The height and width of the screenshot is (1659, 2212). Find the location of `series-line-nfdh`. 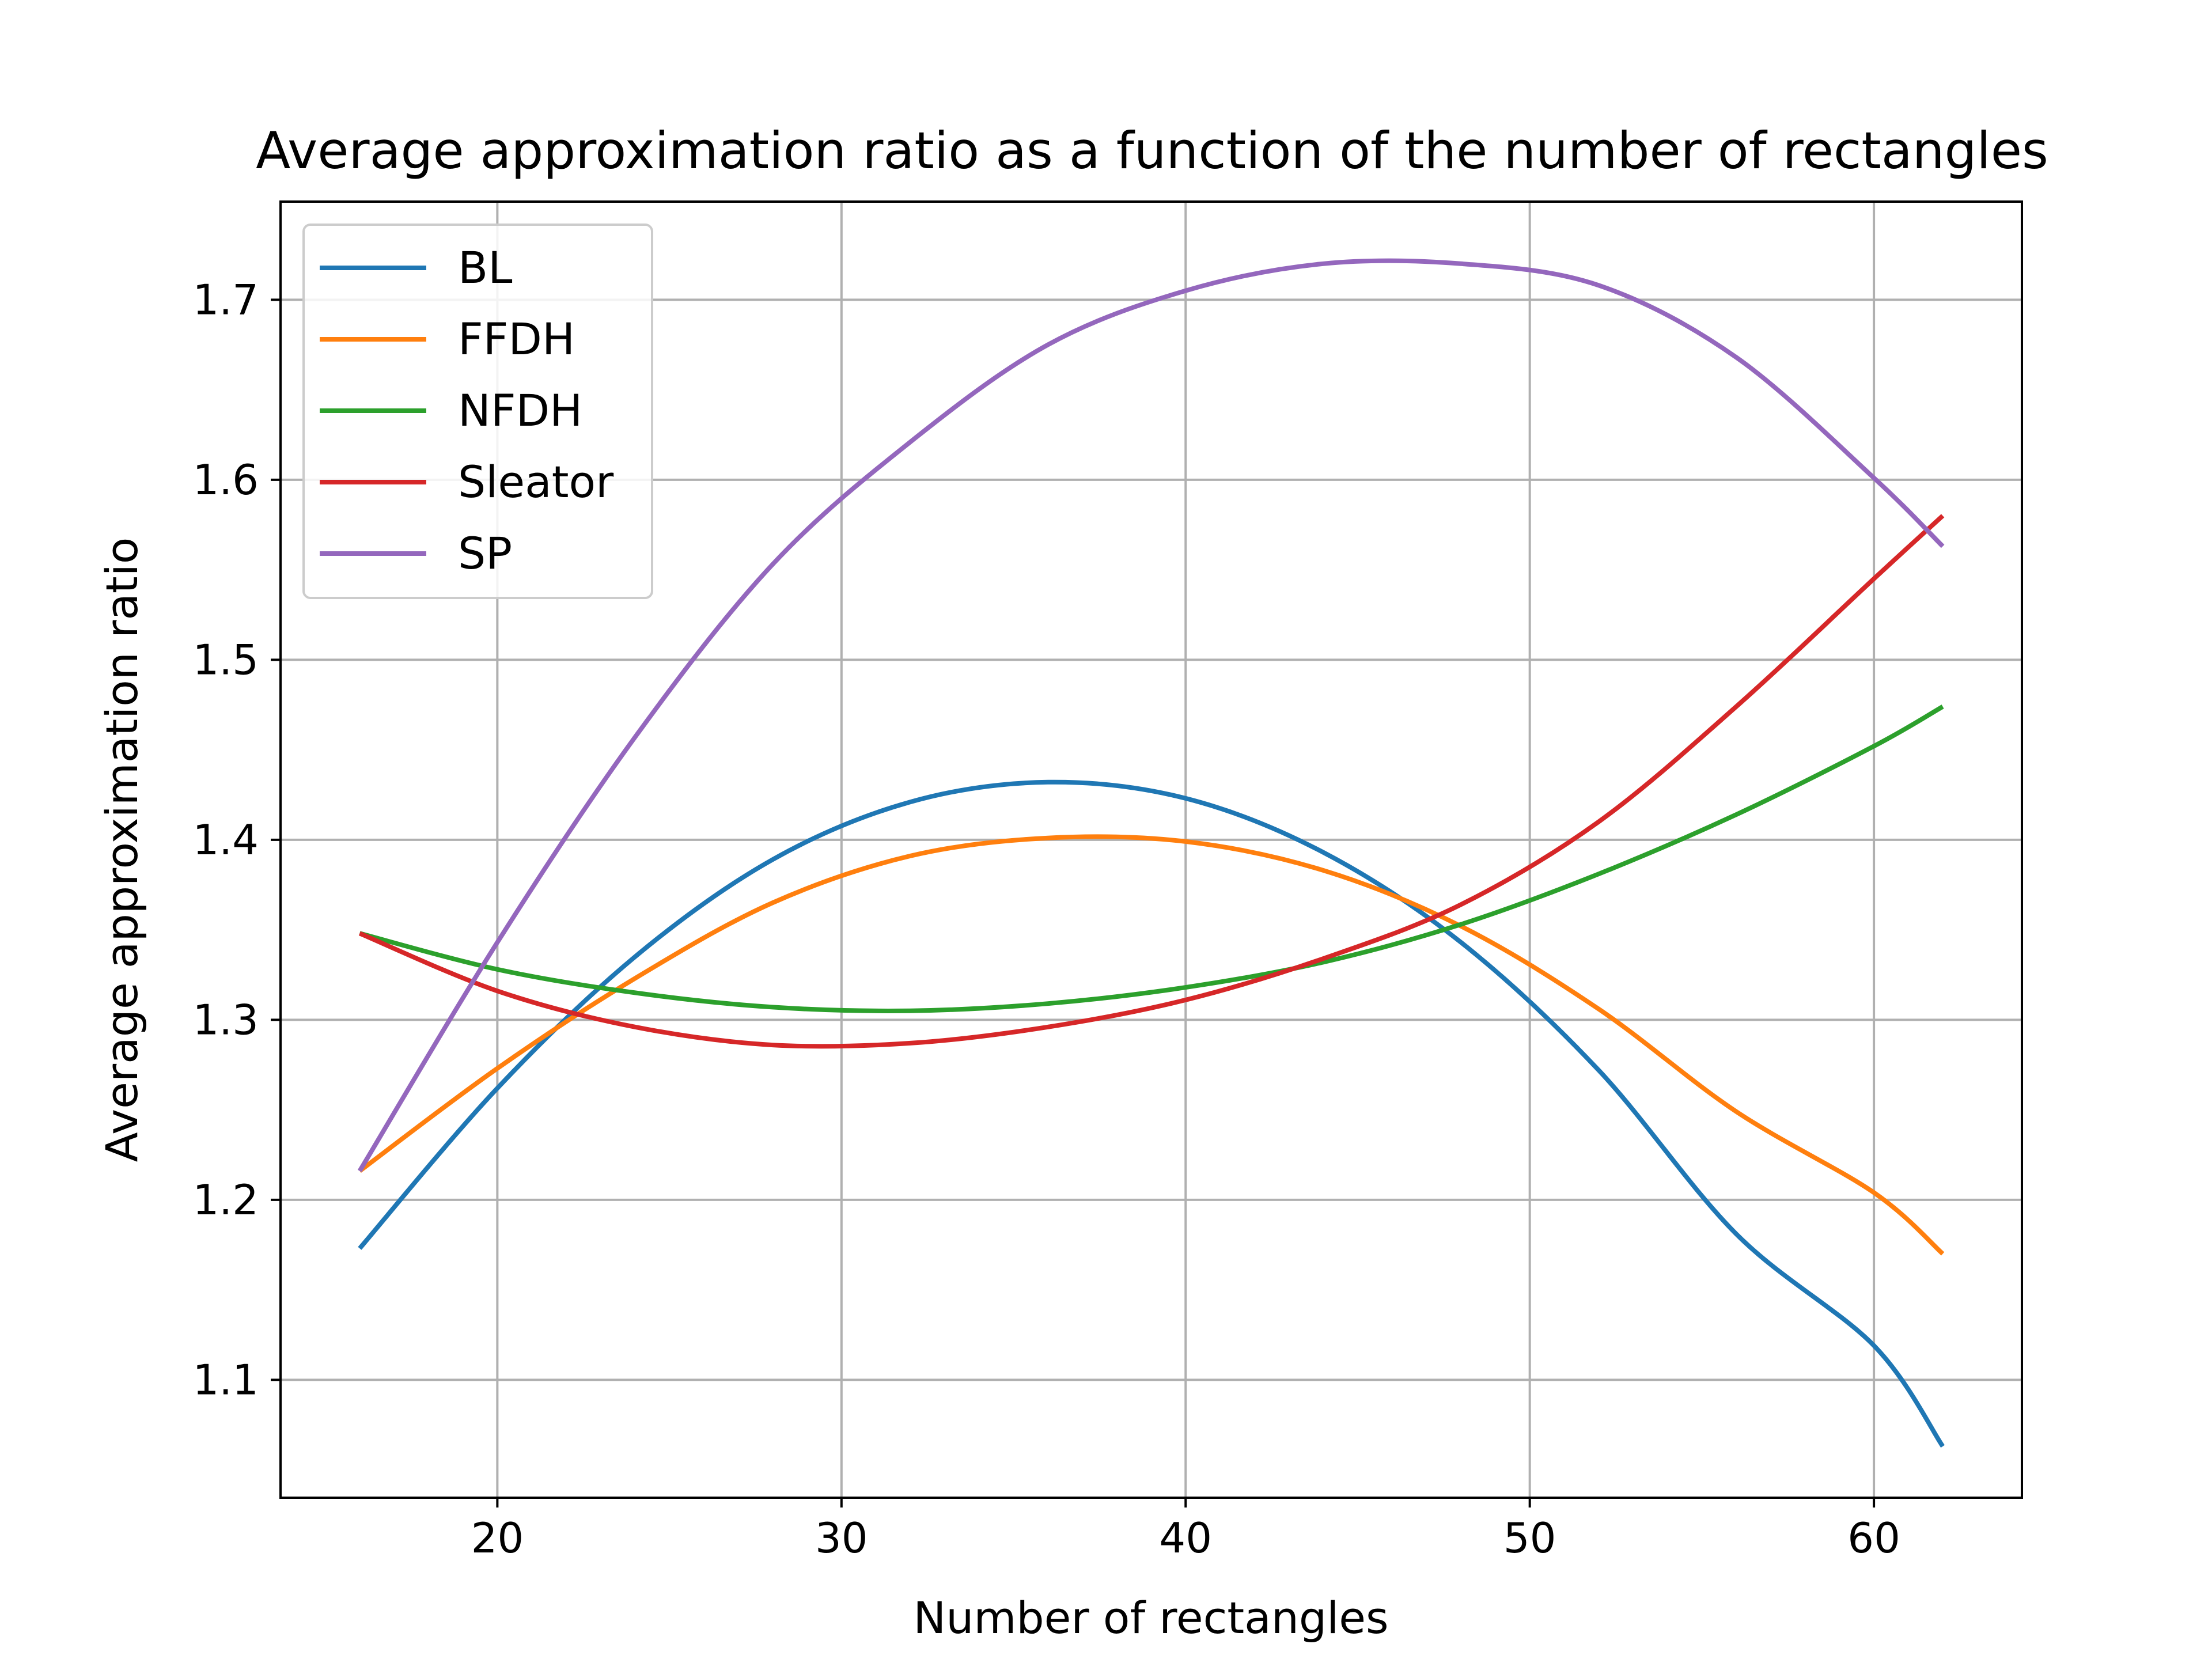

series-line-nfdh is located at coordinates (1151, 858).